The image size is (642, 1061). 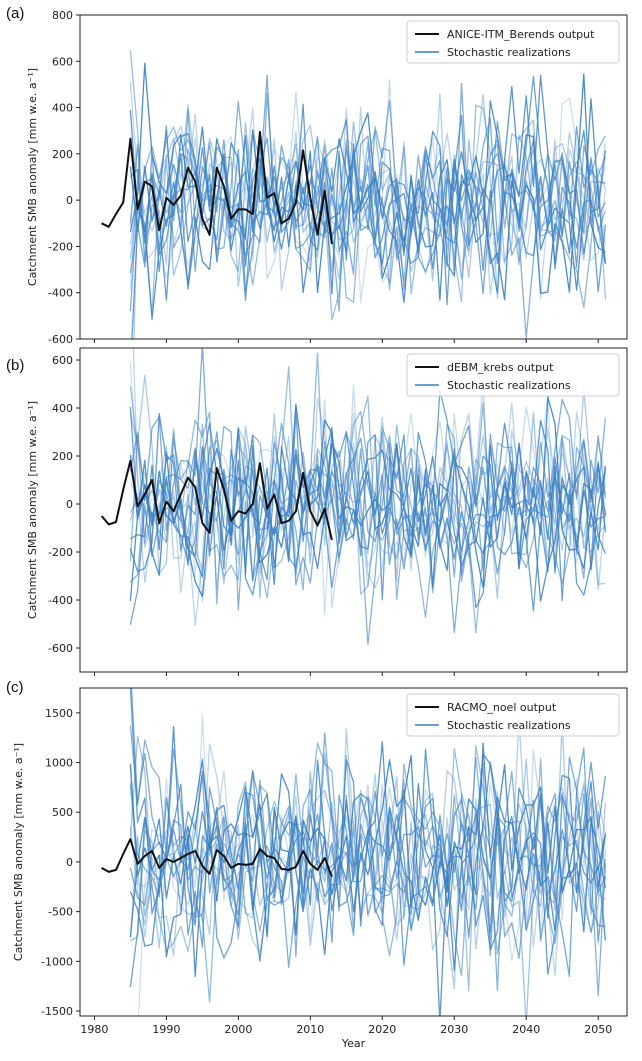 I want to click on y-tick-label: -1500, so click(x=57, y=1011).